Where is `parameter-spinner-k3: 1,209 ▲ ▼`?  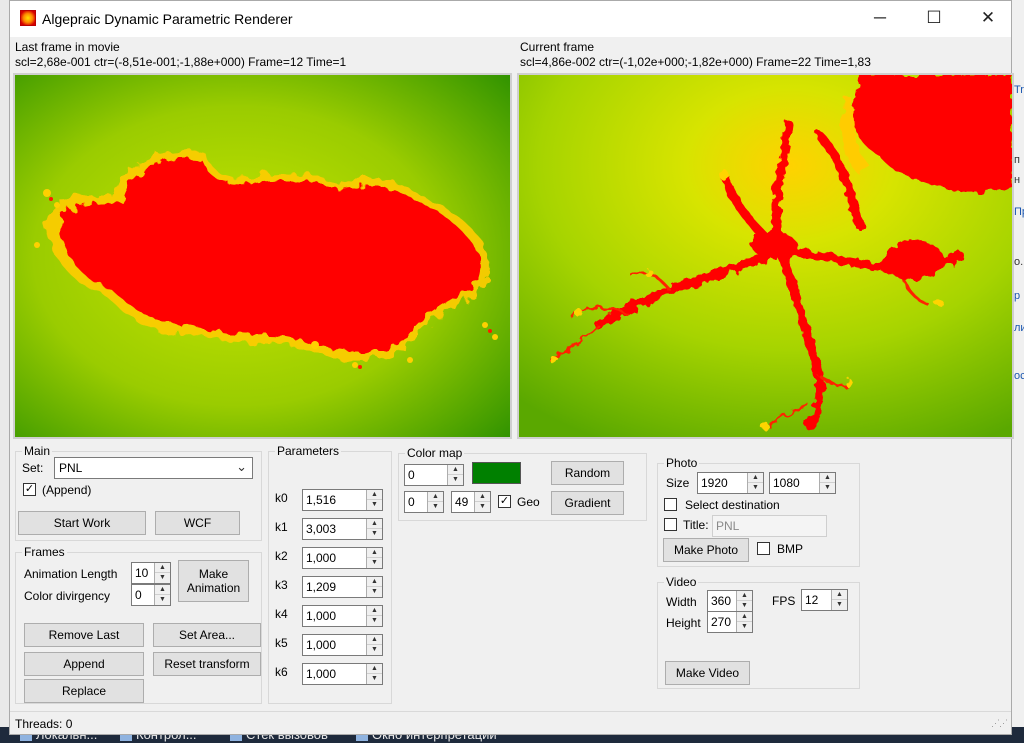
parameter-spinner-k3: 1,209 ▲ ▼ is located at coordinates (342, 587).